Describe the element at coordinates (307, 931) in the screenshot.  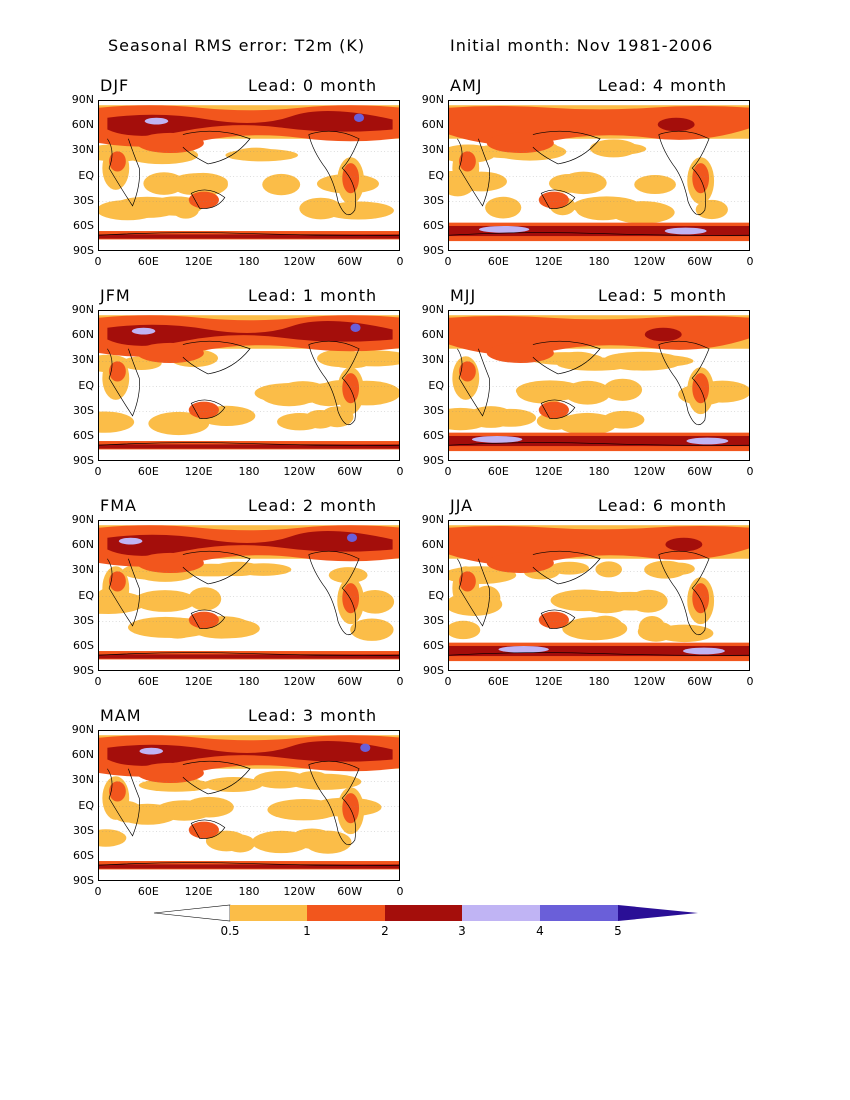
I see `colorbar-tick-label: 1` at that location.